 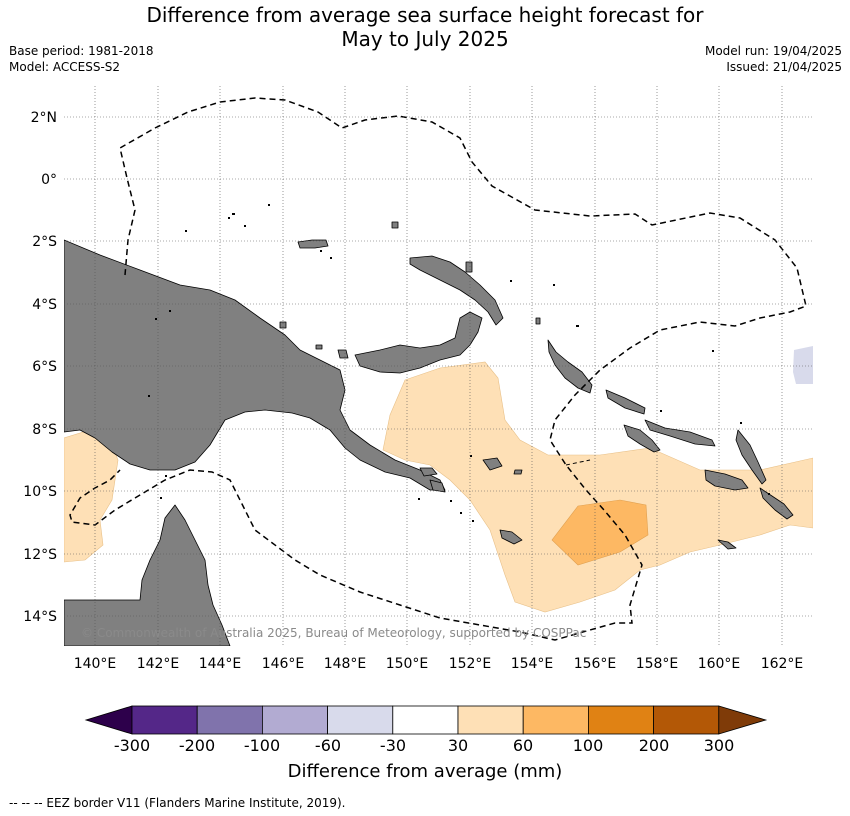 What do you see at coordinates (492, 464) in the screenshot?
I see `woodlark` at bounding box center [492, 464].